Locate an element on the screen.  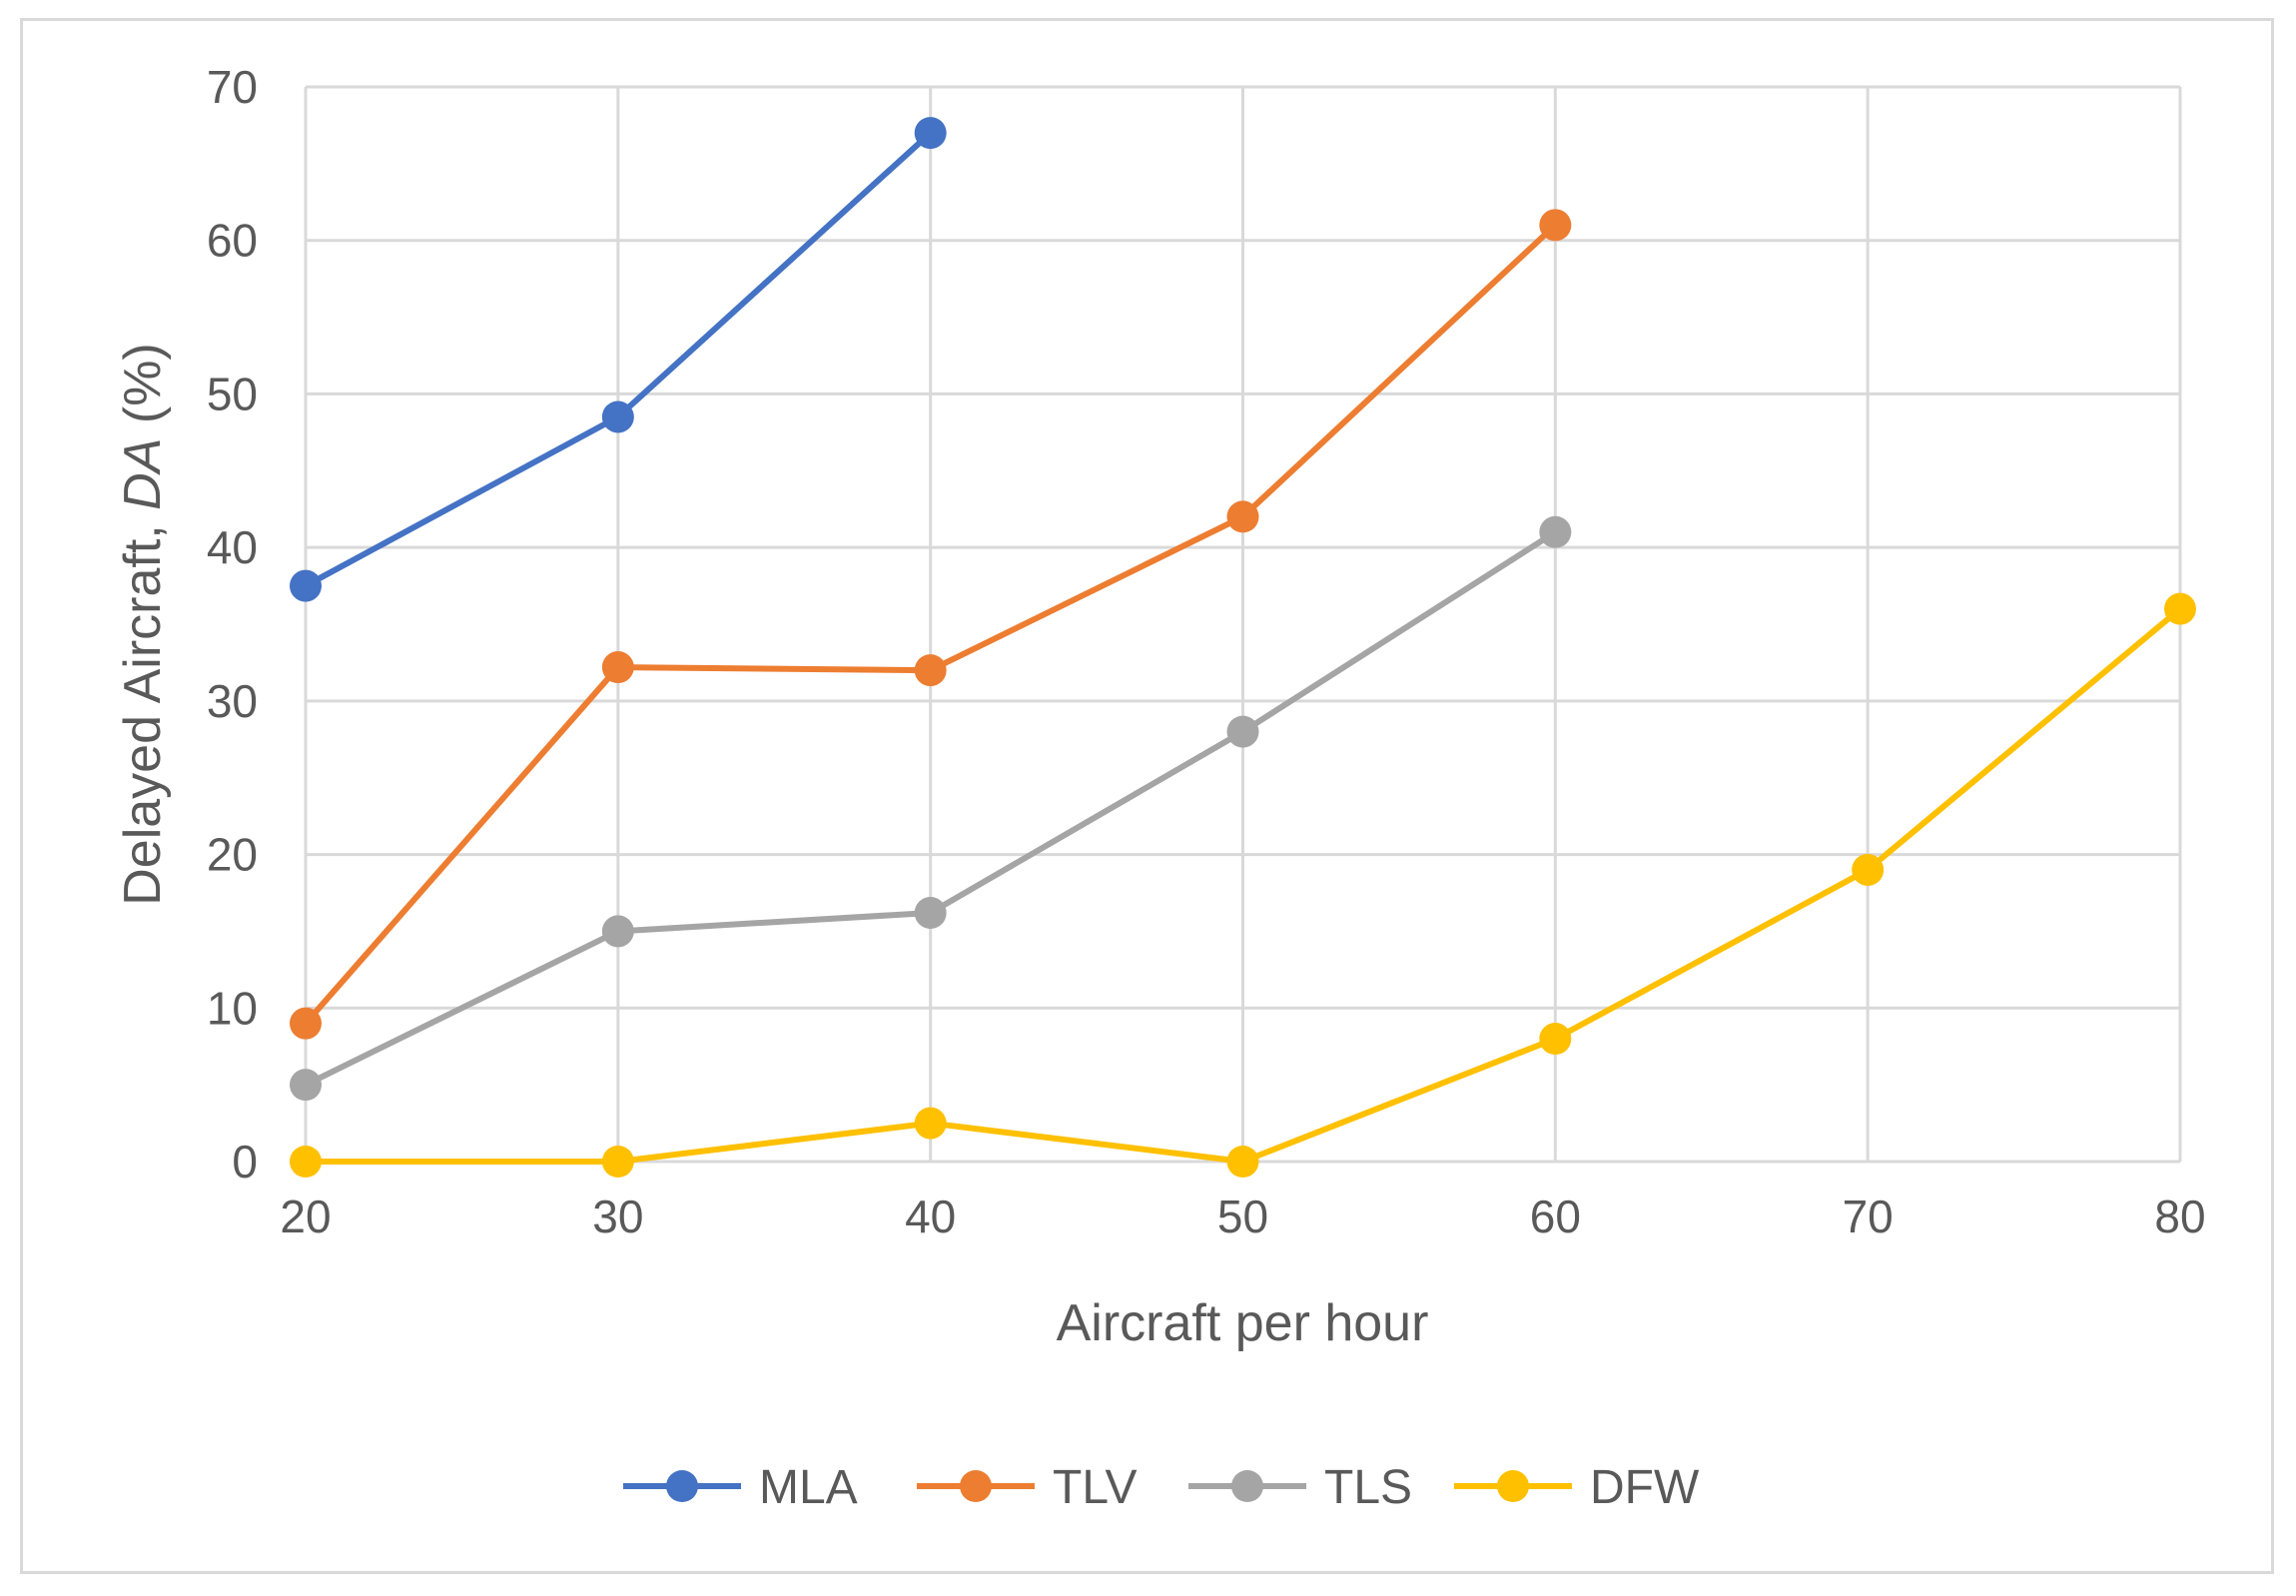
legend-item-dfw: DFW is located at coordinates (1577, 1487).